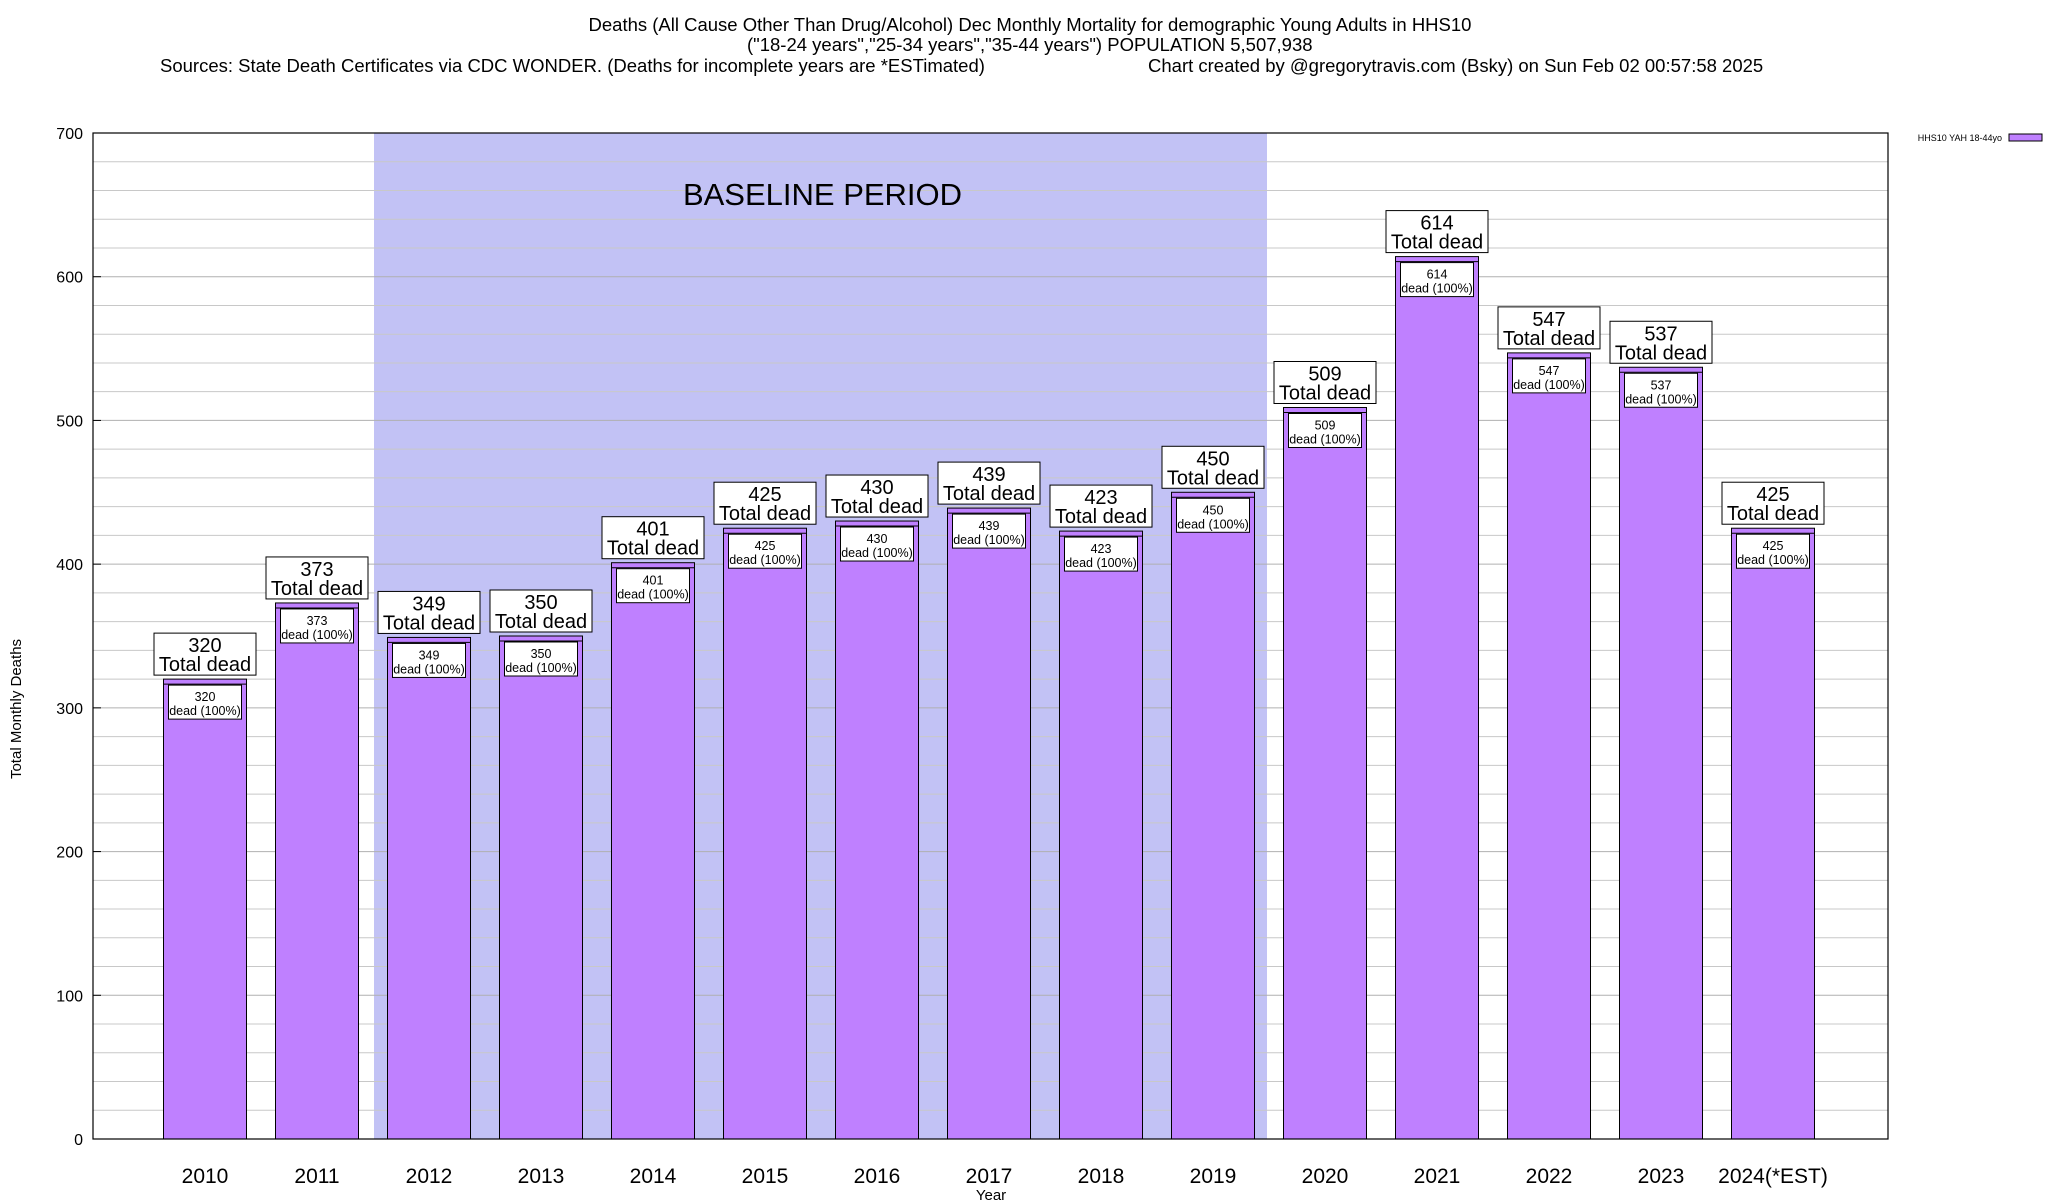  What do you see at coordinates (540, 603) in the screenshot?
I see `top-label-value: 350` at bounding box center [540, 603].